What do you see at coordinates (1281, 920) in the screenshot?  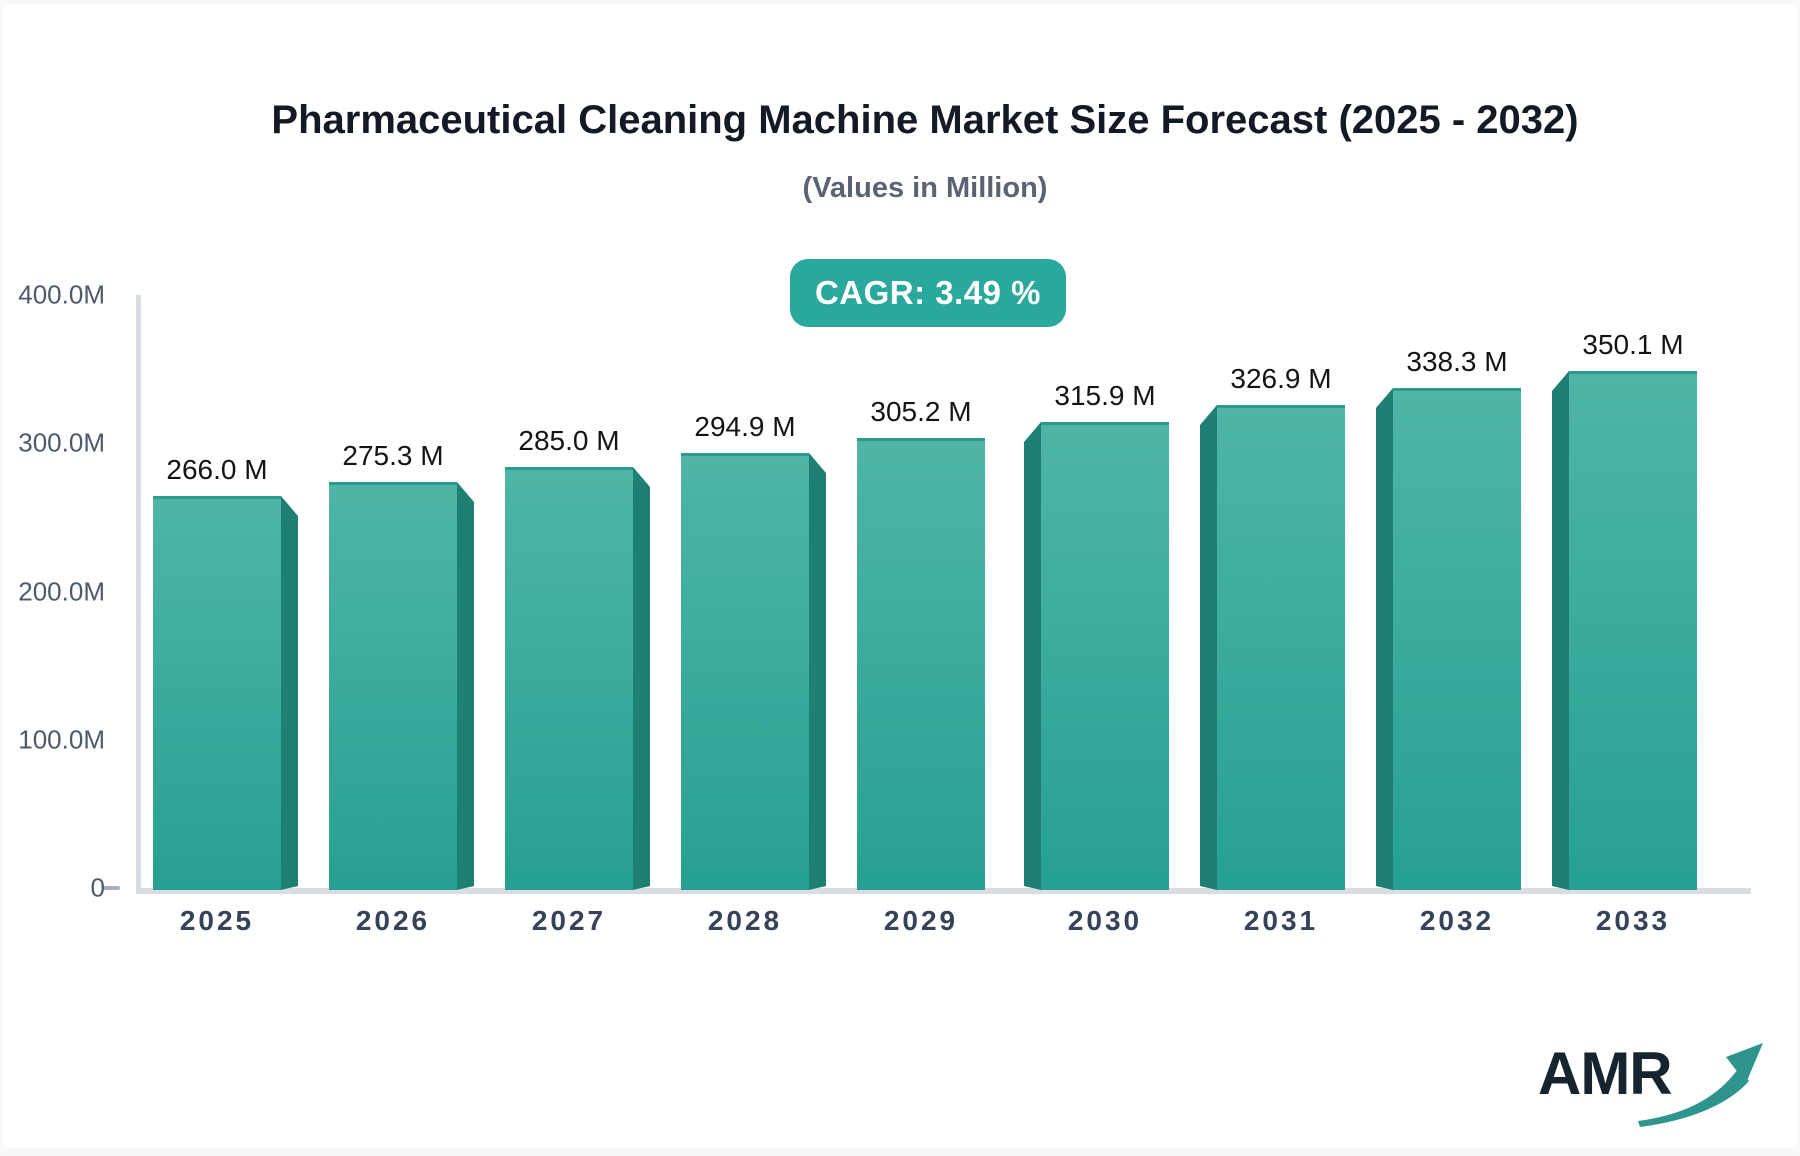 I see `x-axis-tick-label-2031: 2031` at bounding box center [1281, 920].